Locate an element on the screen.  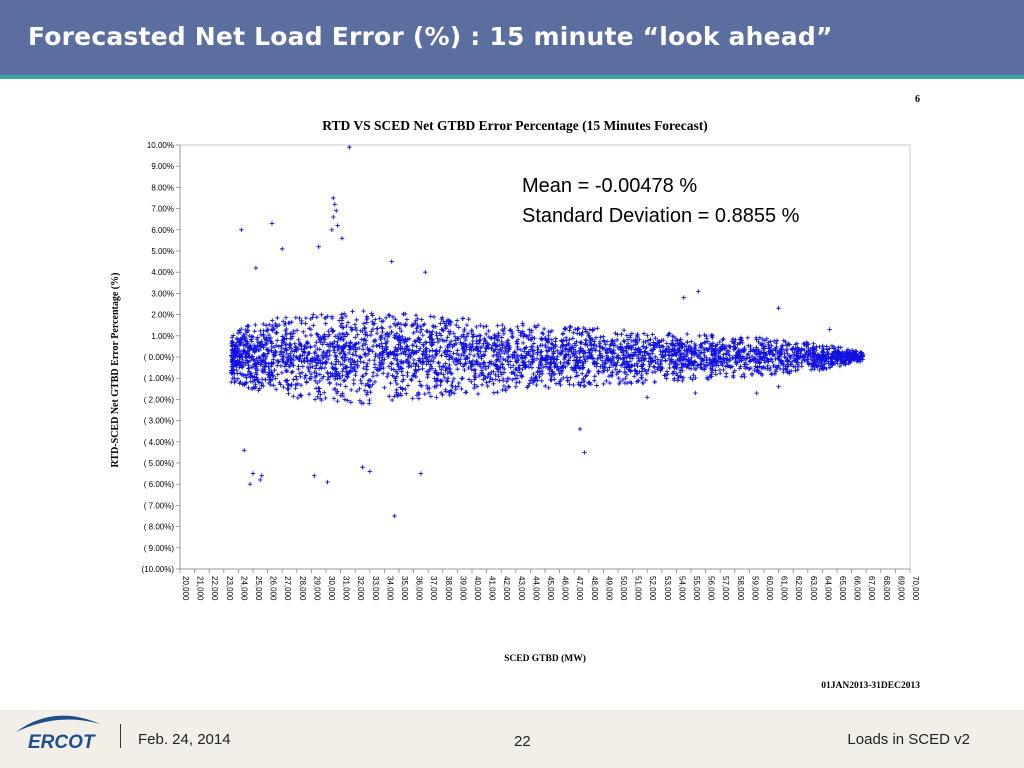
y-tick-label: ( 9.00%) is located at coordinates (159, 548).